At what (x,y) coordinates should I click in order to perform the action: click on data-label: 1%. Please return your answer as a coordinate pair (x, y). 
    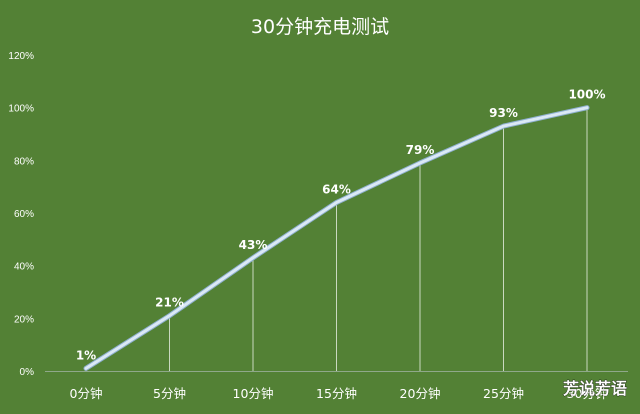
    Looking at the image, I should click on (86, 355).